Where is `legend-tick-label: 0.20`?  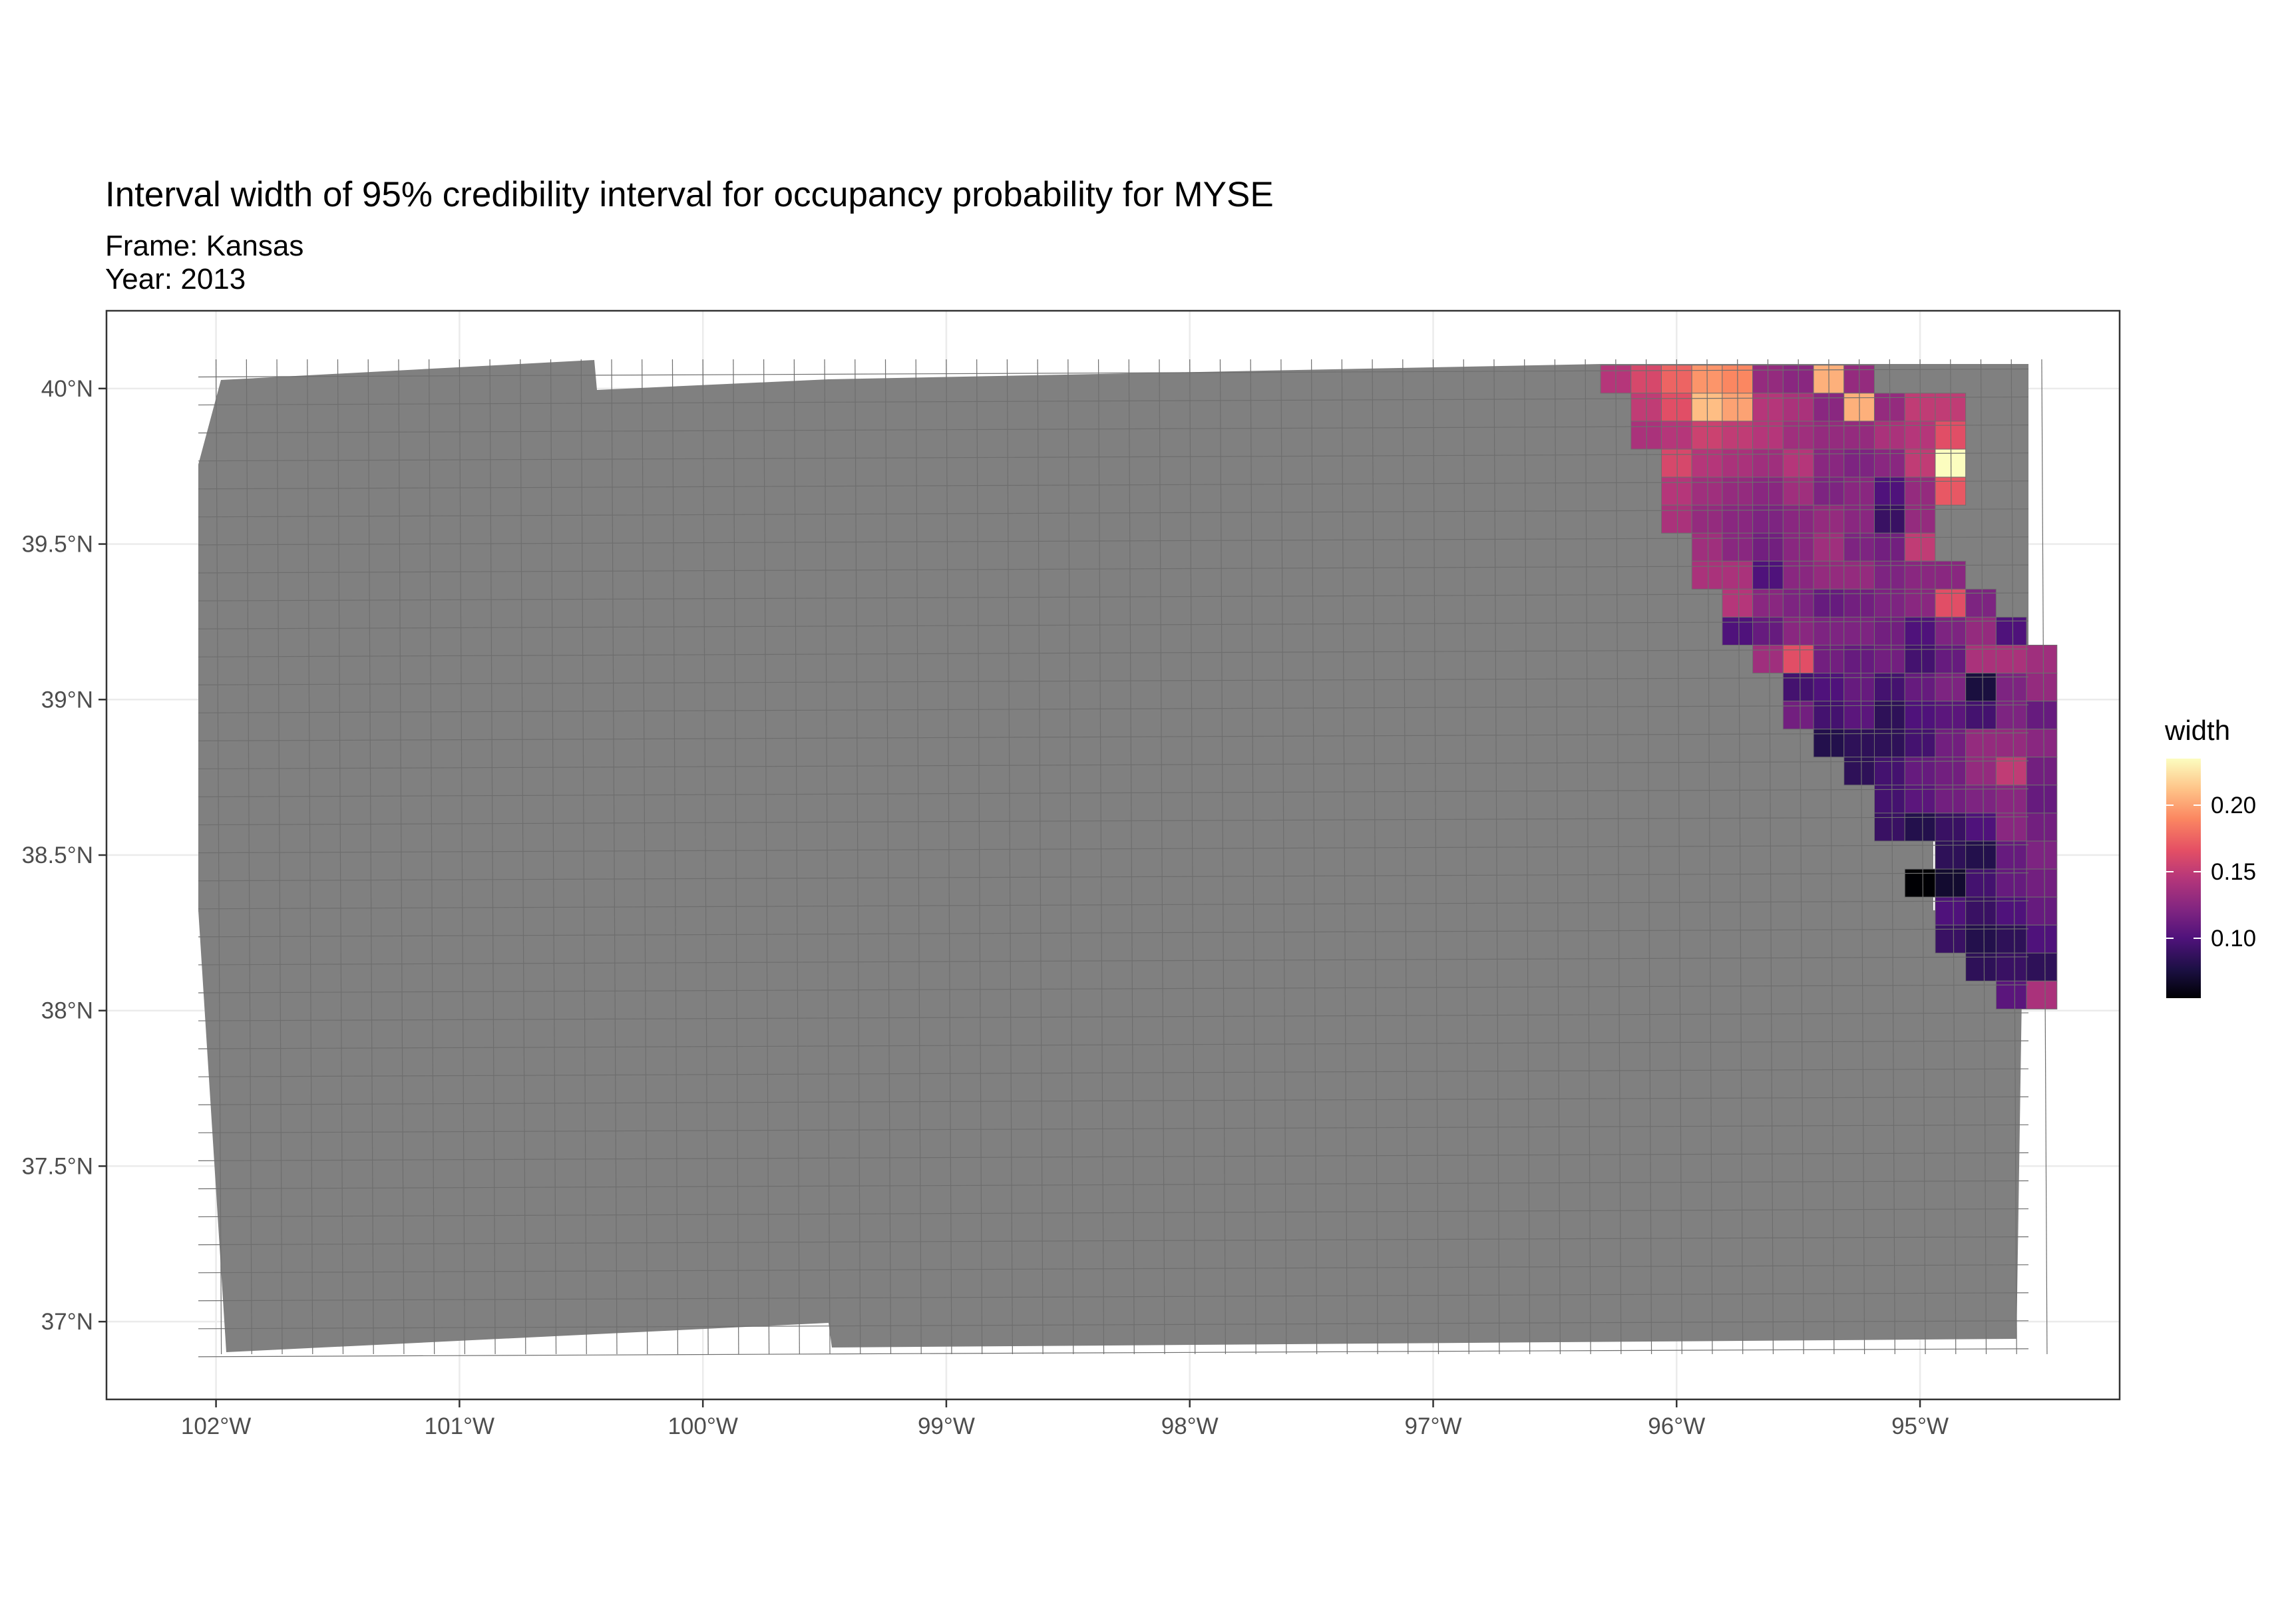 legend-tick-label: 0.20 is located at coordinates (2233, 806).